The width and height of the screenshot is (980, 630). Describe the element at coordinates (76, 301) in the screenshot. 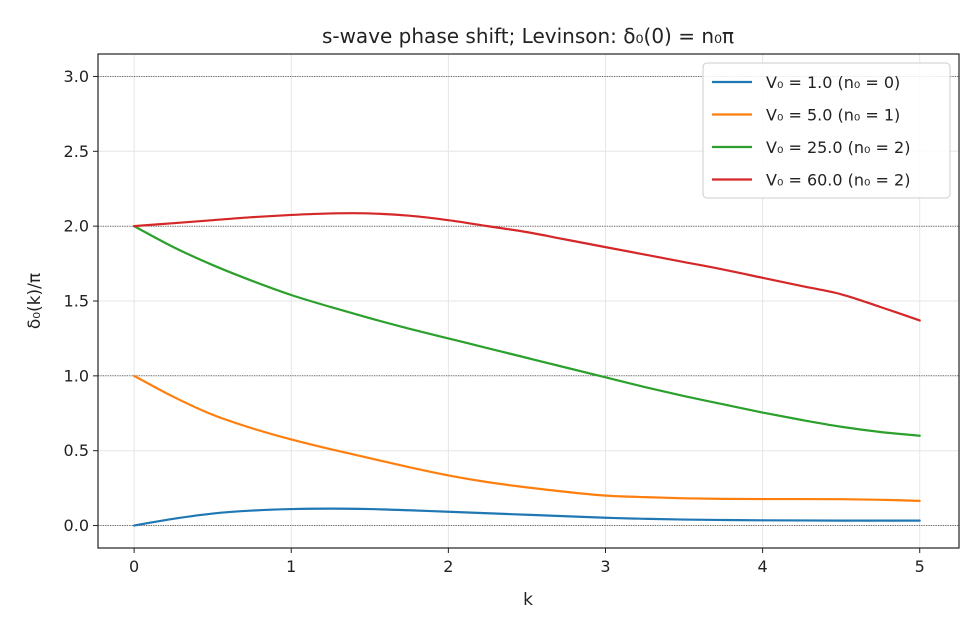

I see `y-tick-label: 1.5` at that location.